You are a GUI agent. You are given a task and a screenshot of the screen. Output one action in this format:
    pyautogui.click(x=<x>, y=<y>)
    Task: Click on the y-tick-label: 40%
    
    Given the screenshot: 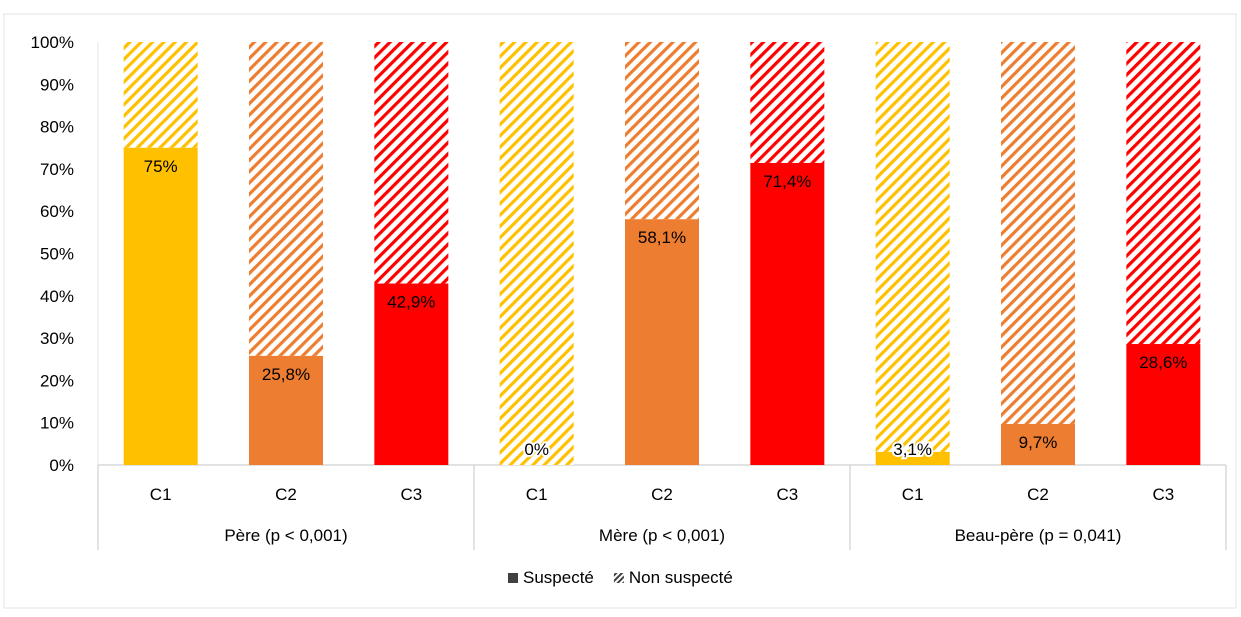 What is the action you would take?
    pyautogui.click(x=57, y=296)
    